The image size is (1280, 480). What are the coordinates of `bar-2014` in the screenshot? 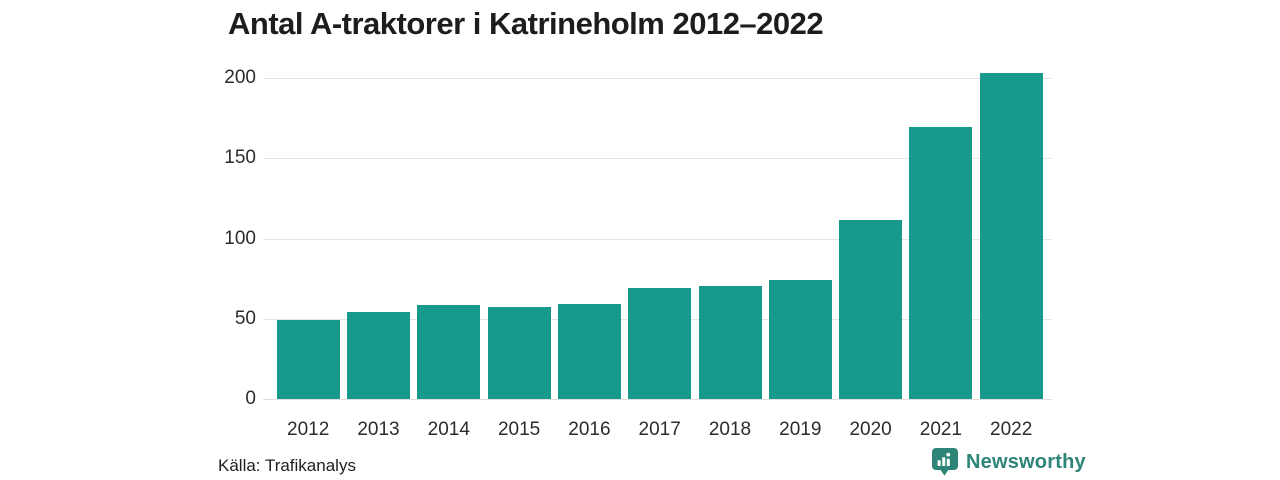 It's located at (449, 352).